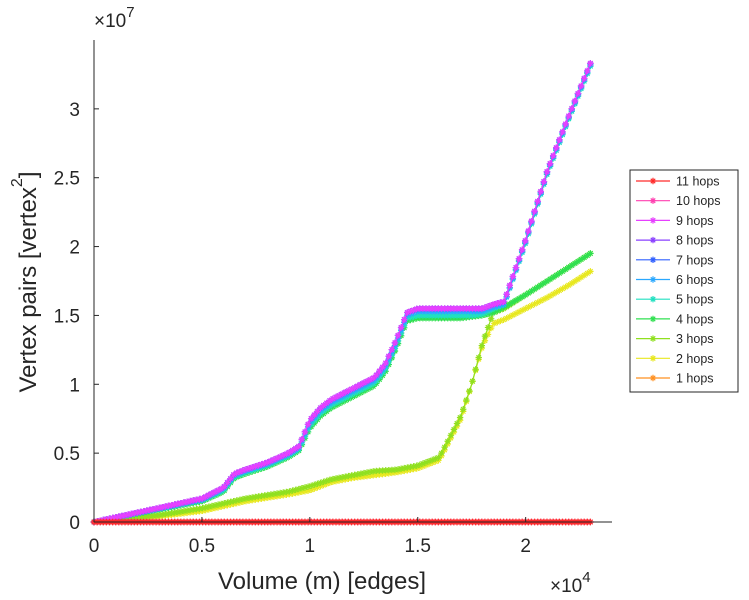 Image resolution: width=749 pixels, height=600 pixels. I want to click on legend-label: 10 hops, so click(698, 201).